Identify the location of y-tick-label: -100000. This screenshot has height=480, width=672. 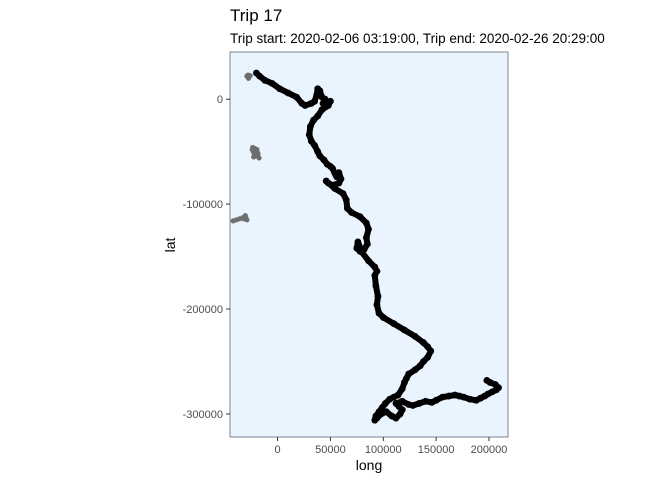
(203, 205).